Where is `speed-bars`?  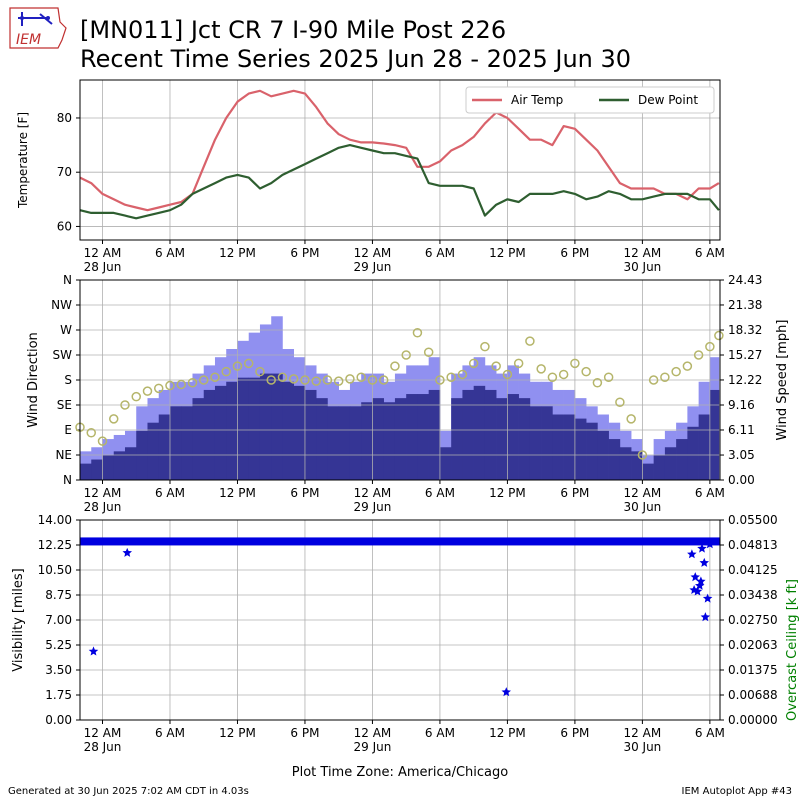
speed-bars is located at coordinates (400, 426).